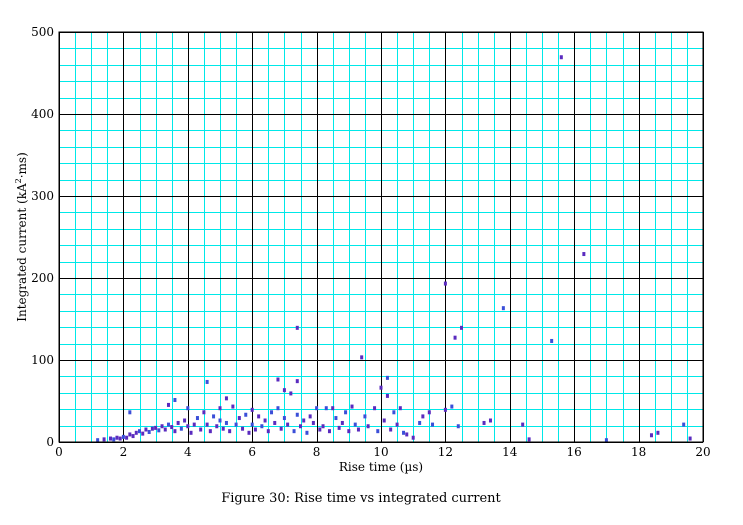 Image resolution: width=743 pixels, height=525 pixels. What do you see at coordinates (252, 452) in the screenshot?
I see `x-tick-label: 6` at bounding box center [252, 452].